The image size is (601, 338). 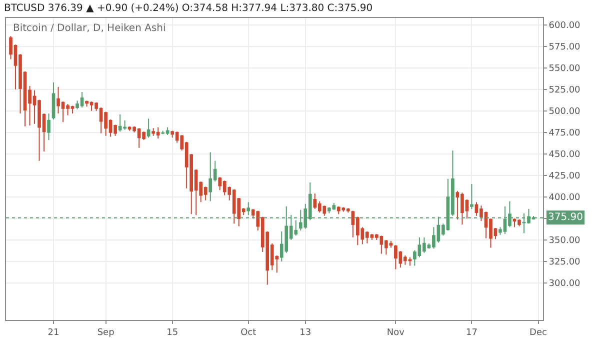 I want to click on y-tick-label: 525.00, so click(x=564, y=91).